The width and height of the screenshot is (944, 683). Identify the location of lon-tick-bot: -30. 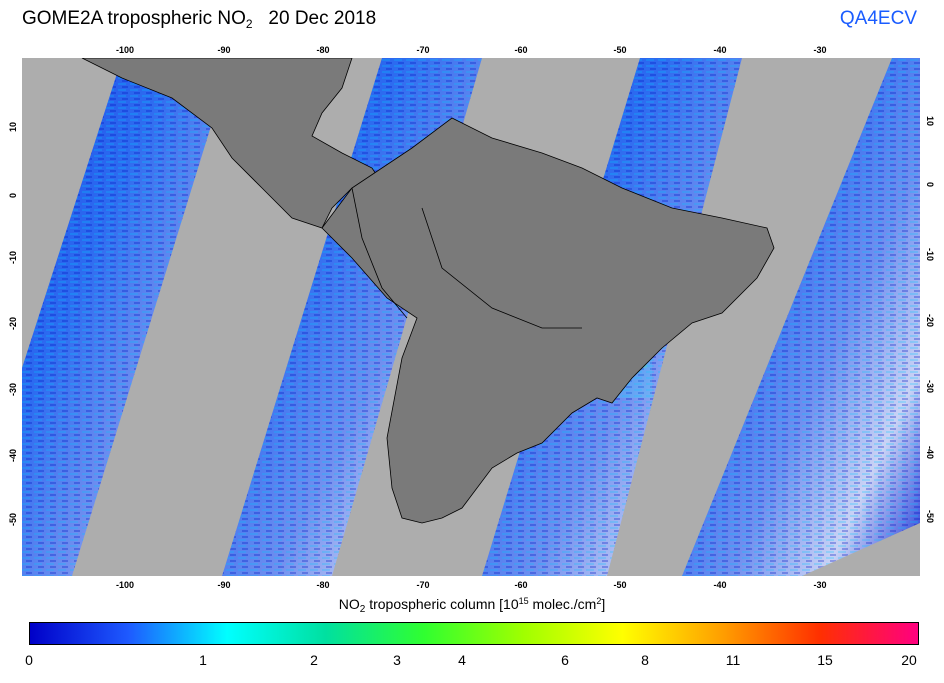
(820, 585).